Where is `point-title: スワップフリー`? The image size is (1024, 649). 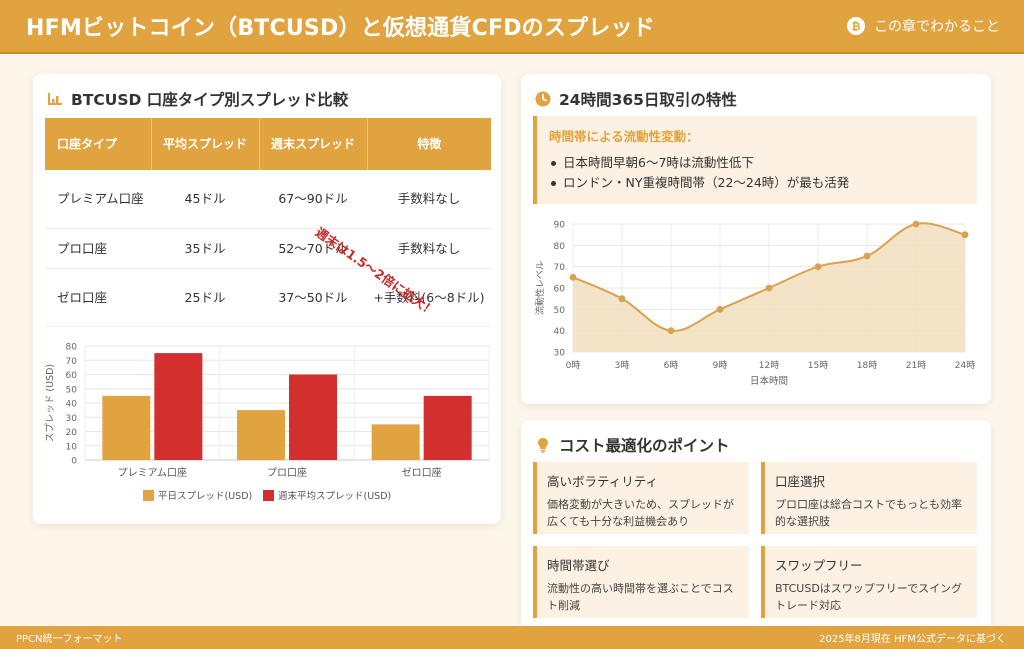
point-title: スワップフリー is located at coordinates (819, 565).